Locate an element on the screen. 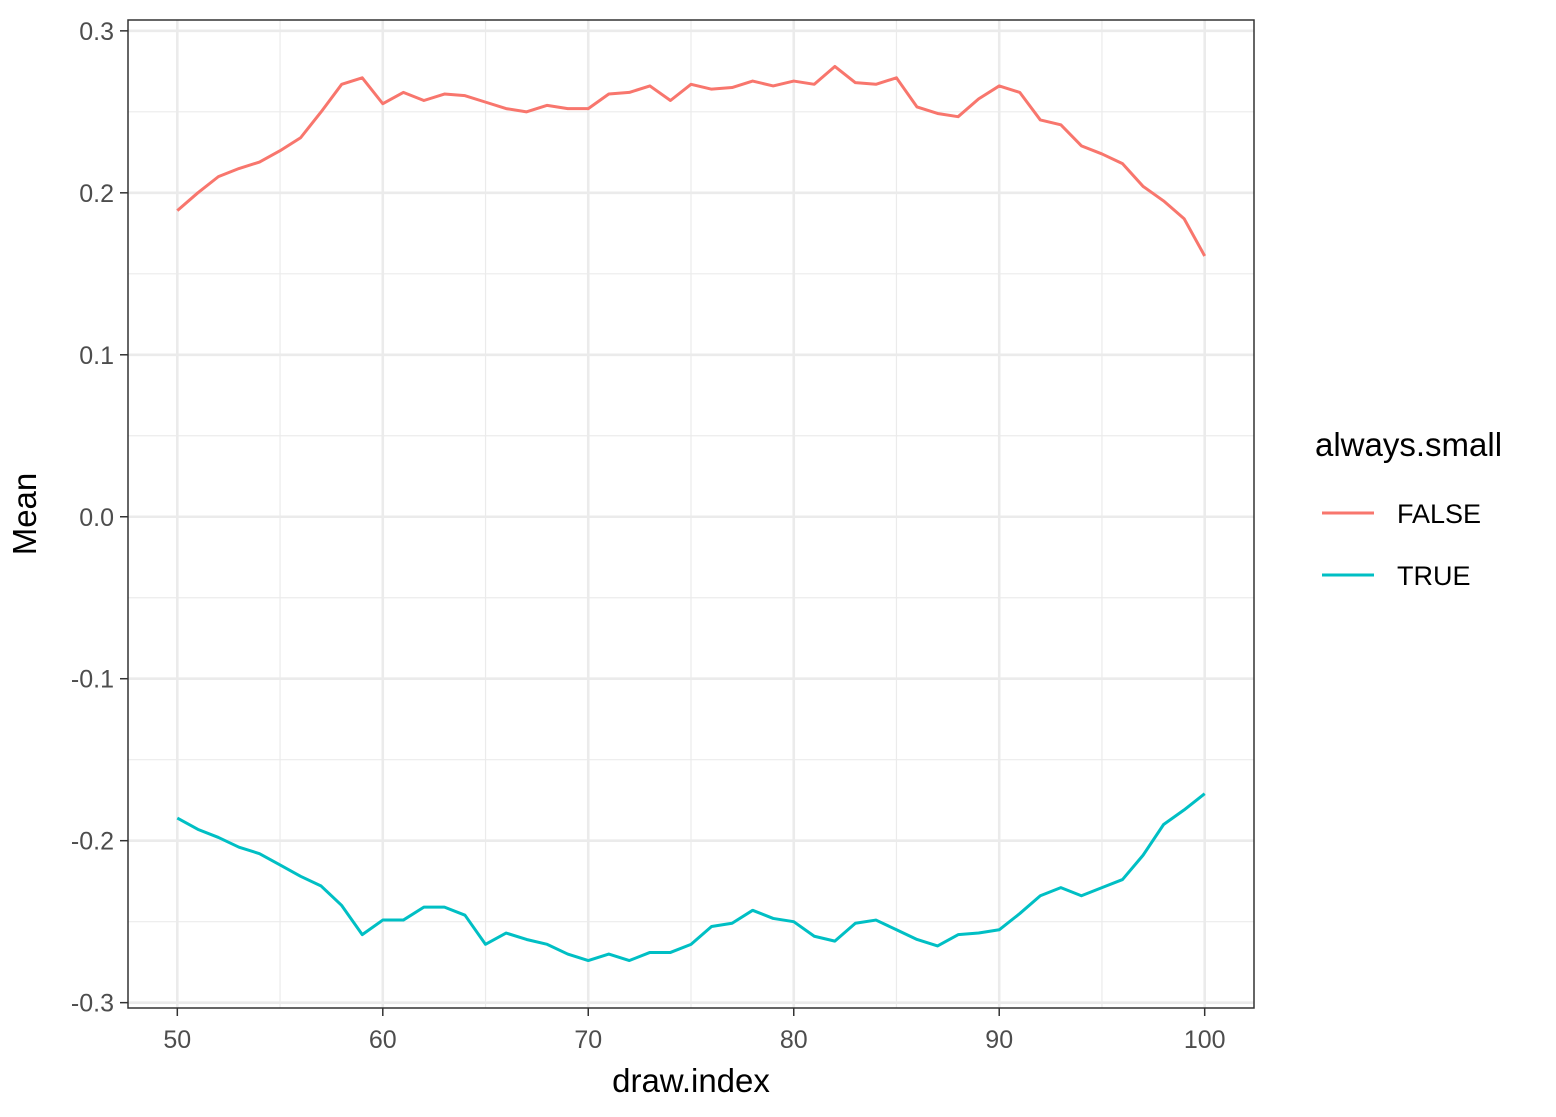  x-axis-title: draw.index is located at coordinates (691, 1080).